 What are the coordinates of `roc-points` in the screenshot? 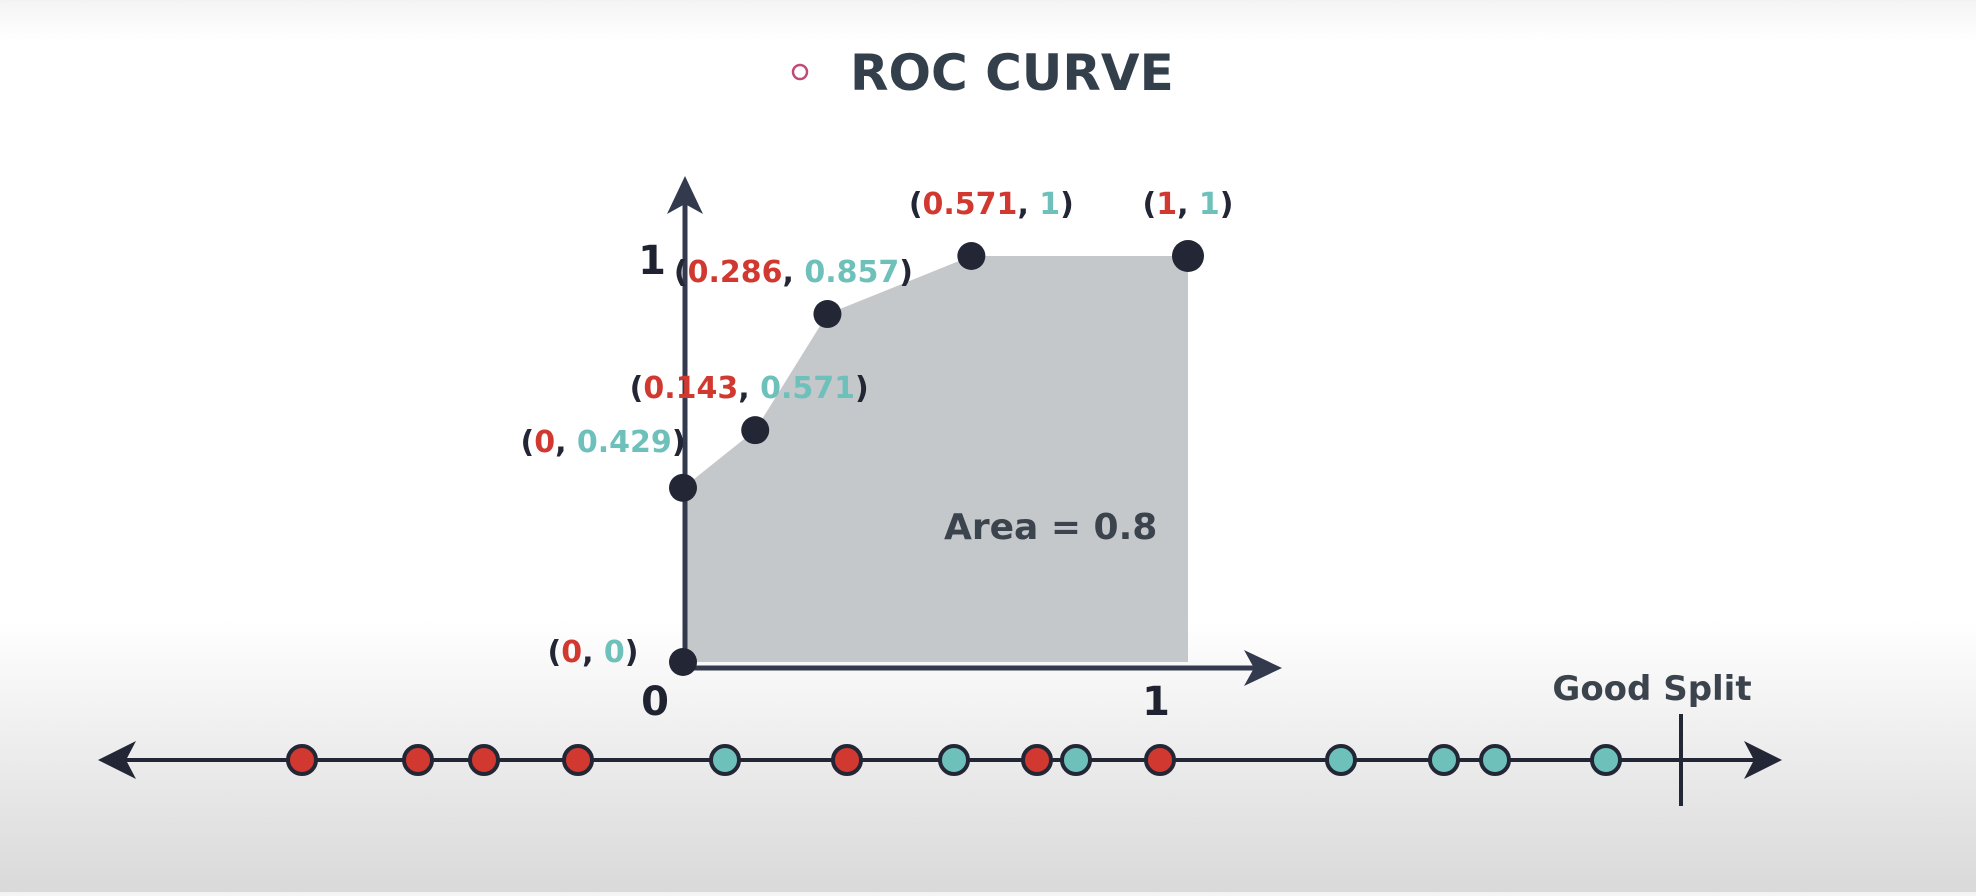 It's located at (936, 458).